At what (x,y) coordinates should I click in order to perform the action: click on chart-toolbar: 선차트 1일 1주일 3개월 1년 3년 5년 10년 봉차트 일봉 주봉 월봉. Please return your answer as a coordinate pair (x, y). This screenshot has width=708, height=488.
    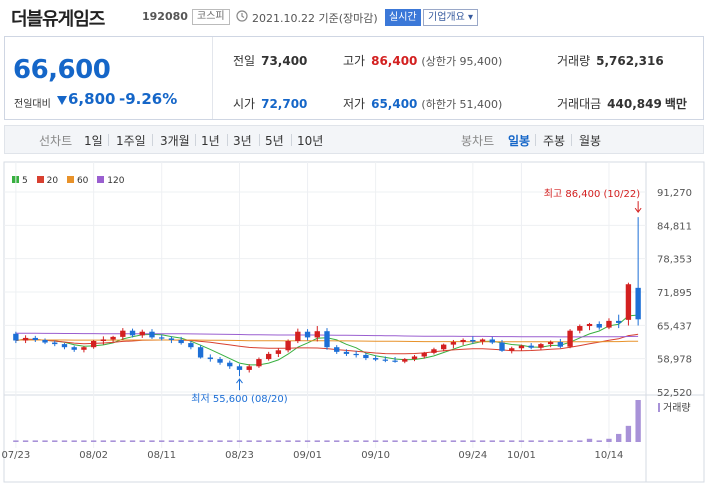
    Looking at the image, I should click on (354, 139).